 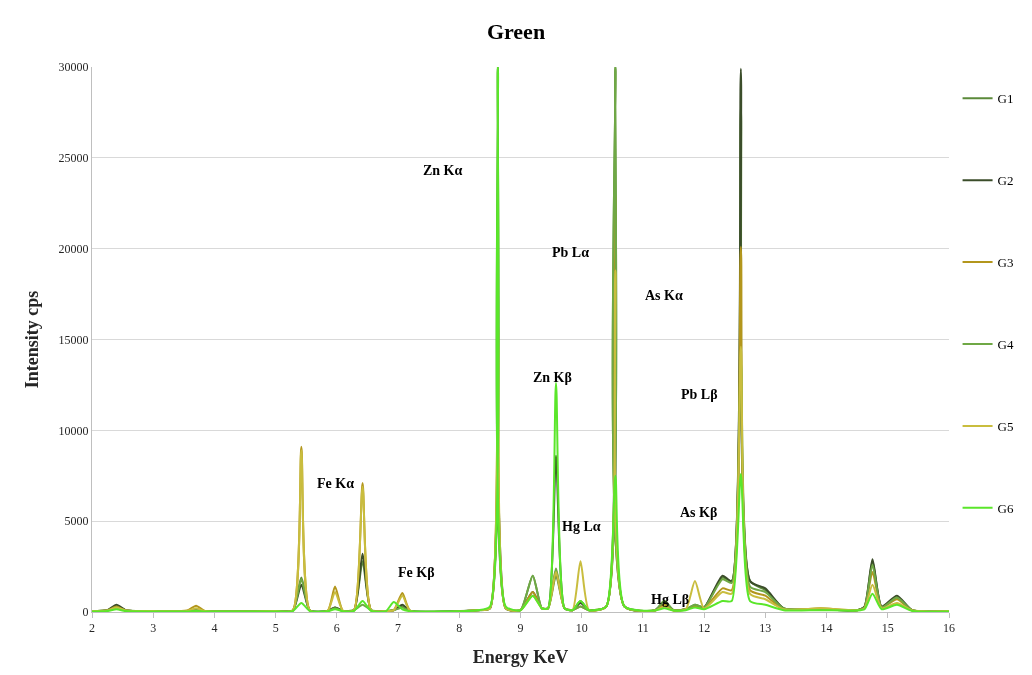 What do you see at coordinates (887, 628) in the screenshot?
I see `x-tick-label: 15` at bounding box center [887, 628].